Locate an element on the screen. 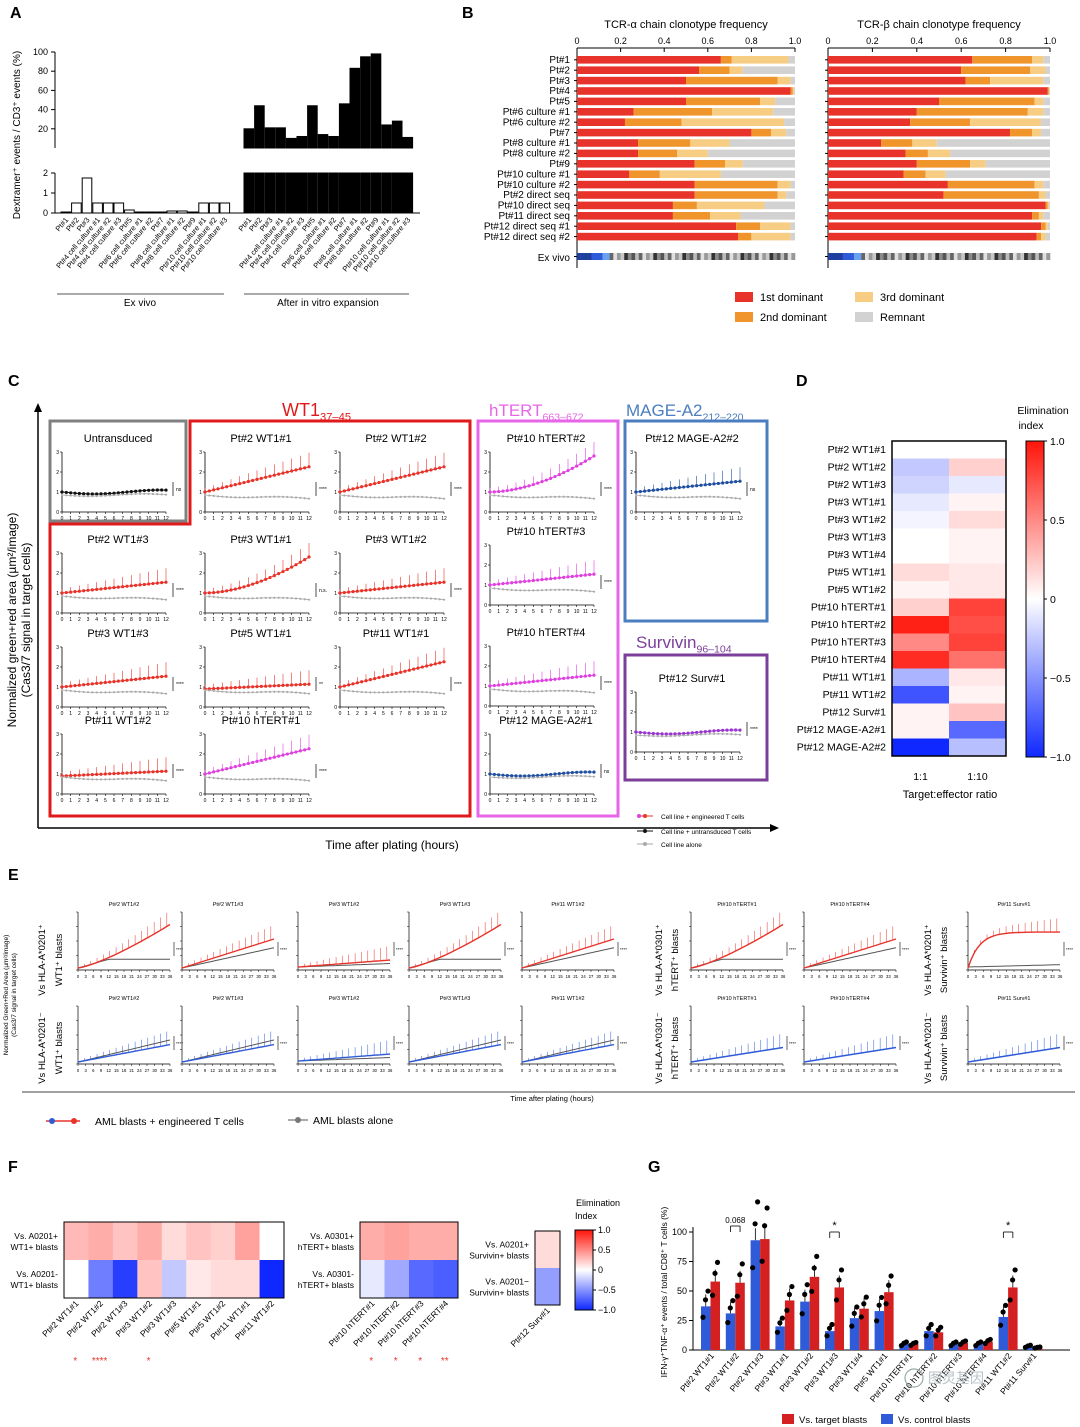  panel-f-star: * is located at coordinates (149, 1361).